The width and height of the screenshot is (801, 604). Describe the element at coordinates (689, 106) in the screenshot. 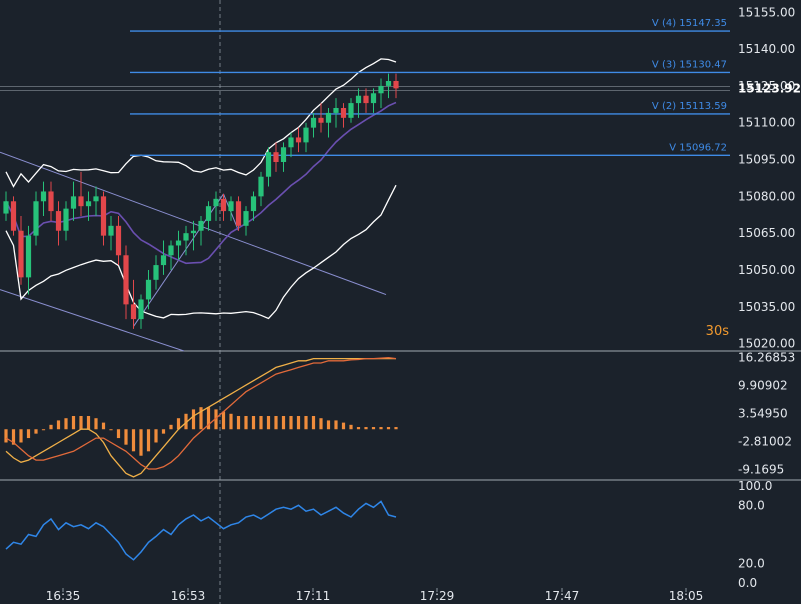

I see `price-level-label: V (2) 15113.59` at that location.